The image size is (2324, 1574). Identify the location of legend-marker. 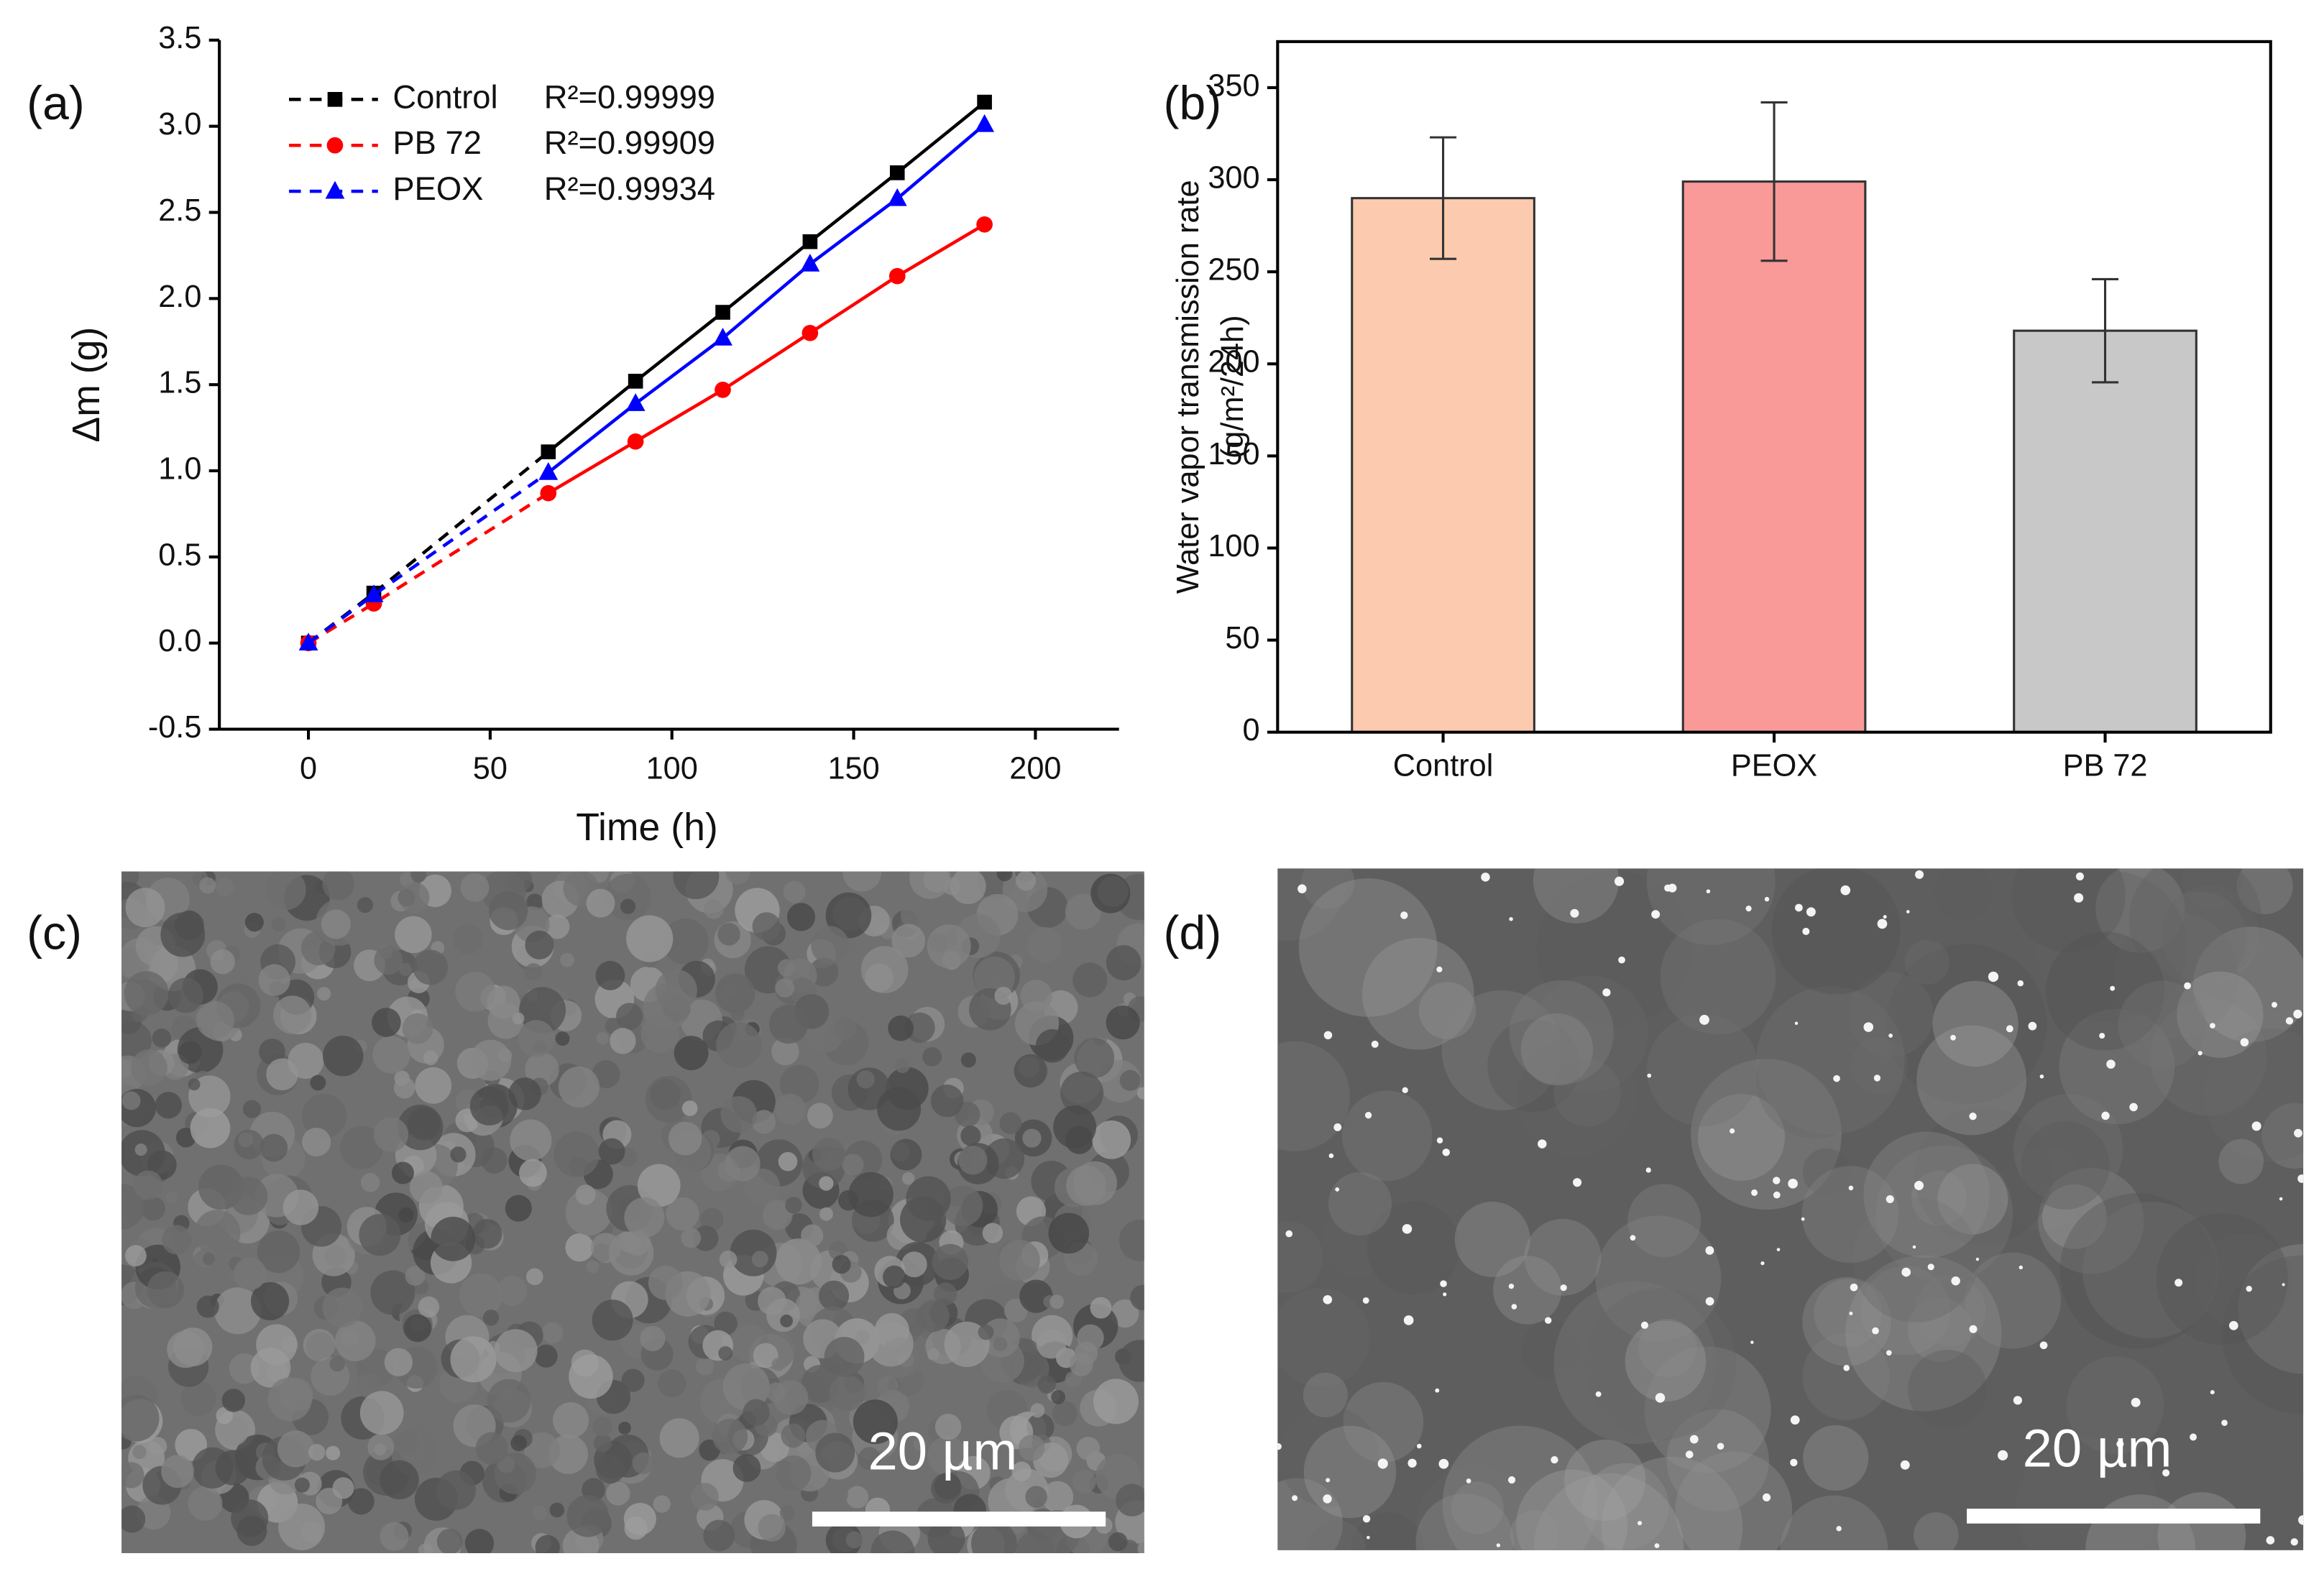
(335, 189).